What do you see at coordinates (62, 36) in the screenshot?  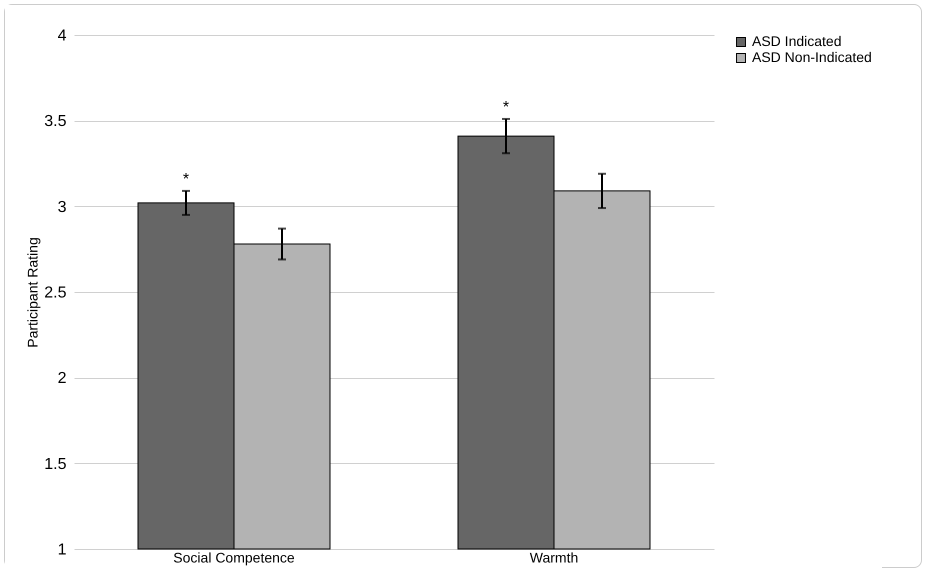 I see `y-tick-label: 4` at bounding box center [62, 36].